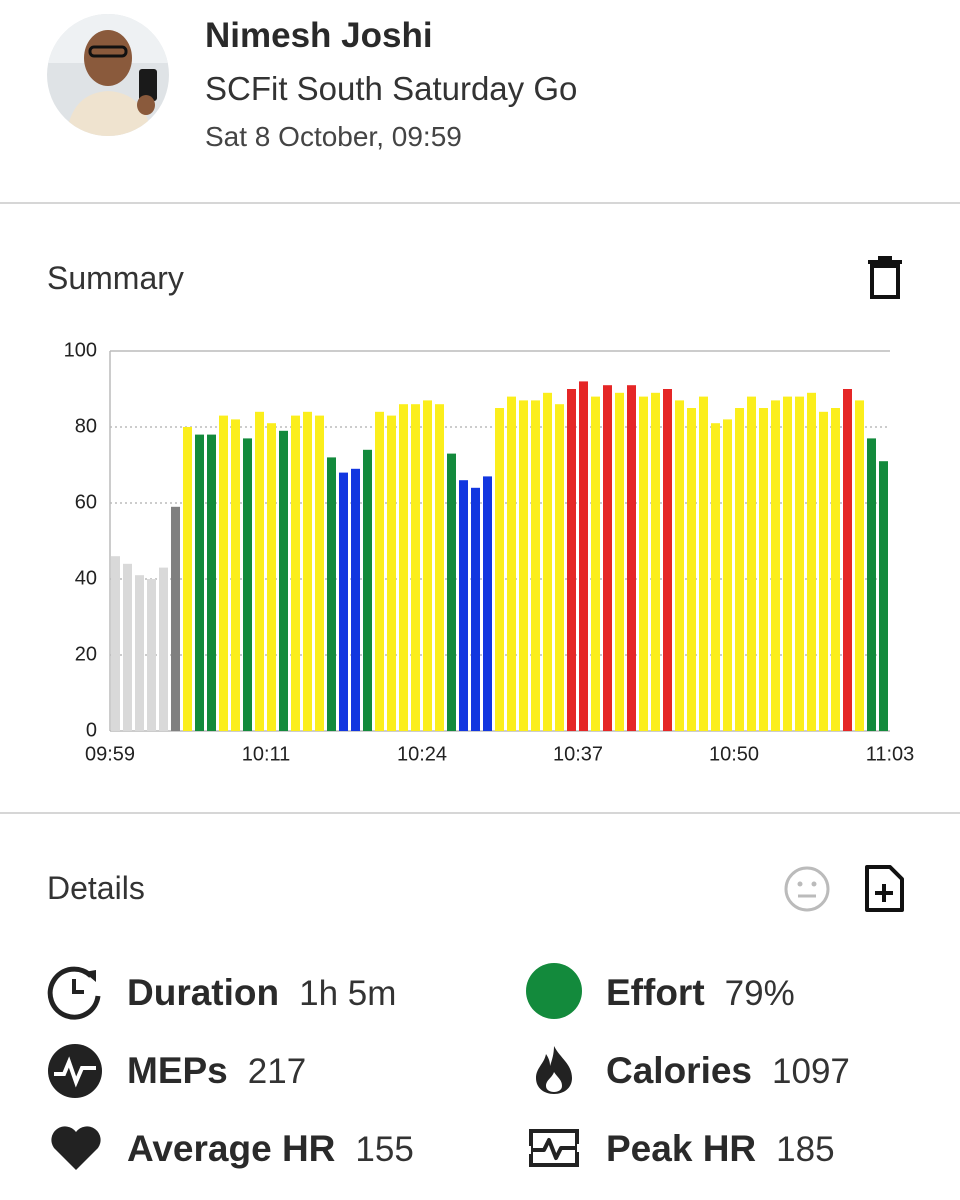 The height and width of the screenshot is (1200, 960). What do you see at coordinates (890, 754) in the screenshot?
I see `x-tick-label: 11:03` at bounding box center [890, 754].